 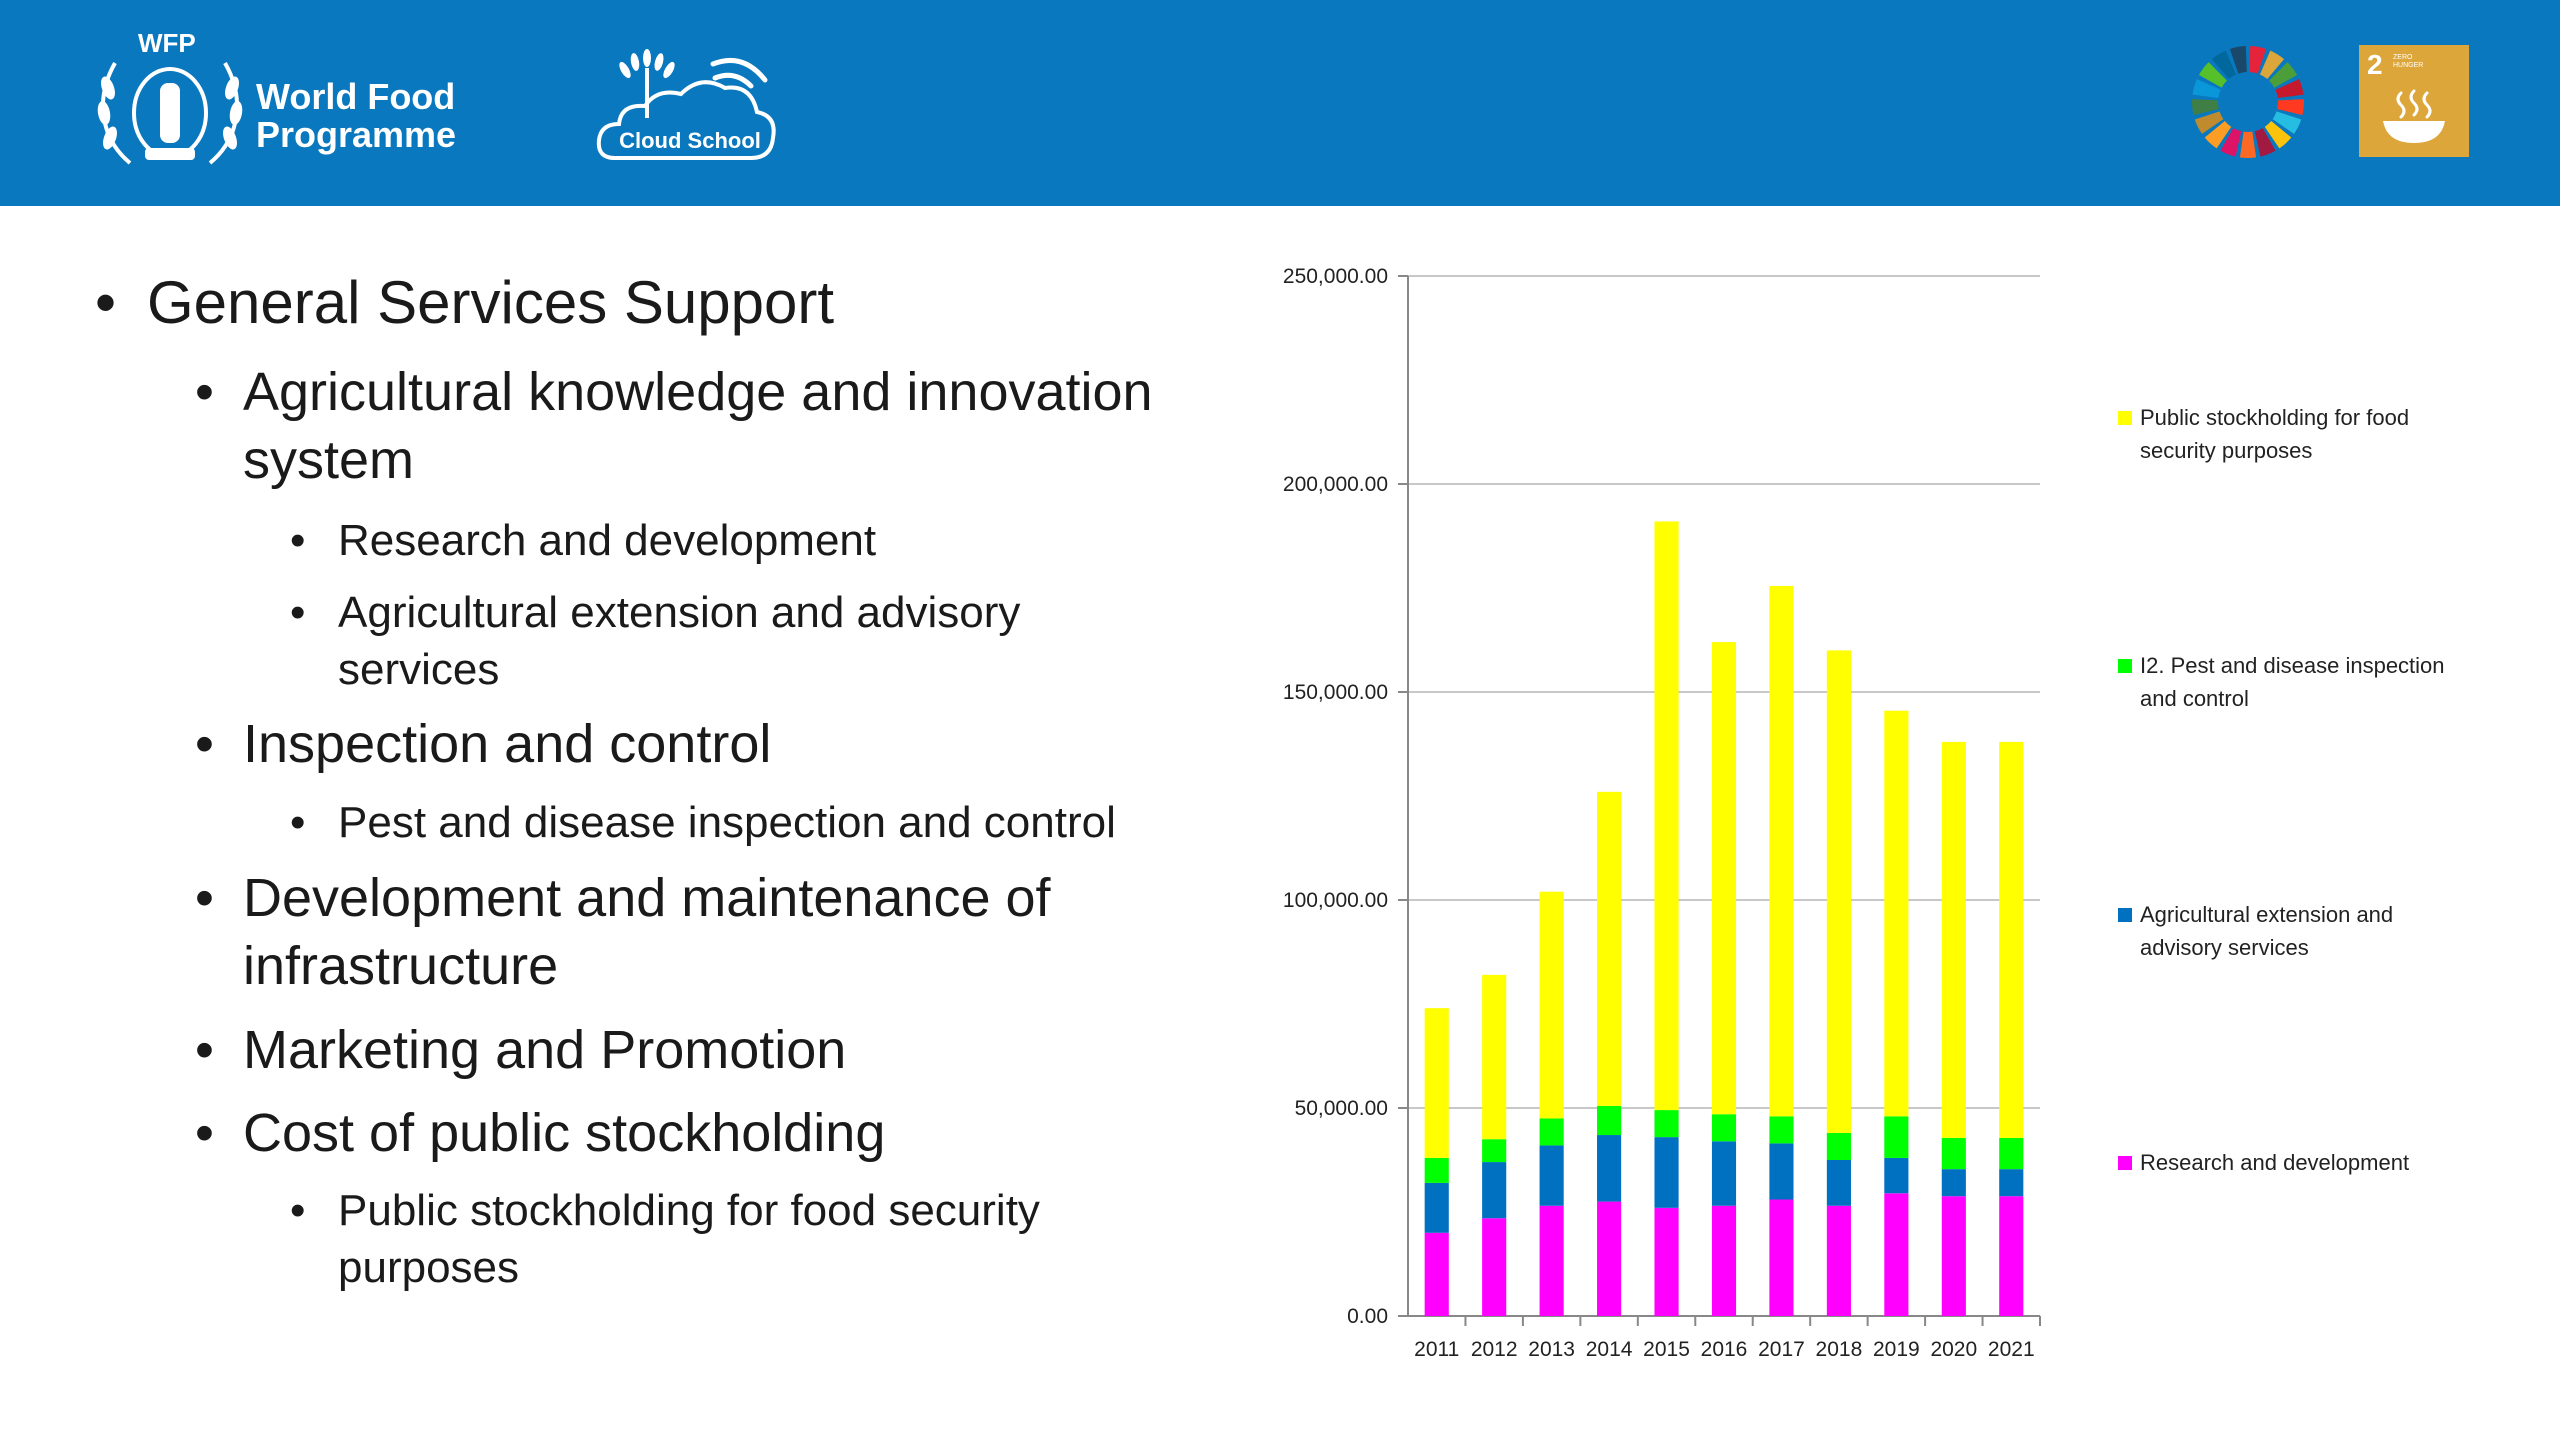 I want to click on bullet-text: Development and maintenance of, so click(x=647, y=898).